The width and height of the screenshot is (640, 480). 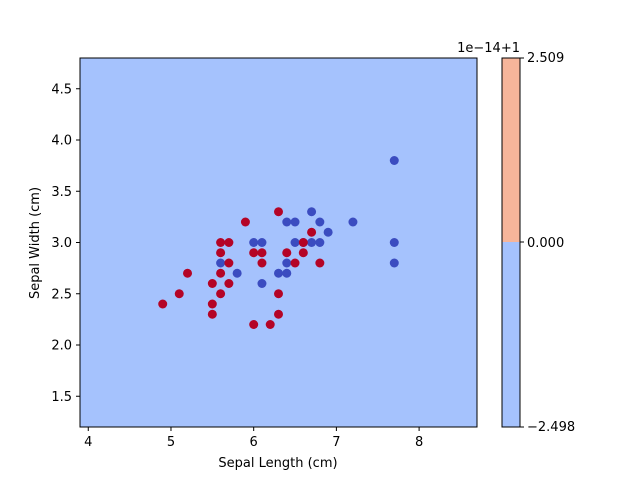 I want to click on colorbar-offset-label: 1e−14+1, so click(x=488, y=48).